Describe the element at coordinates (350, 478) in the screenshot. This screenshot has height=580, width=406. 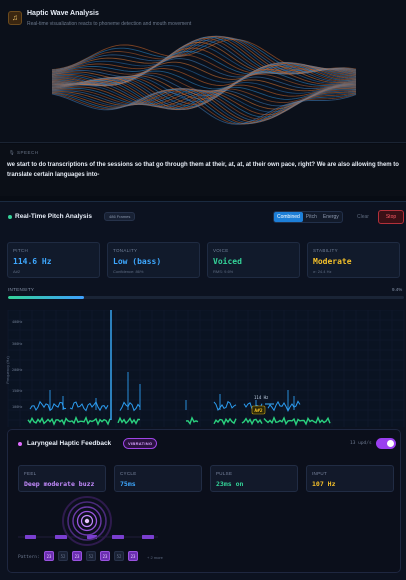
I see `input-box: INPUT 107 Hz` at that location.